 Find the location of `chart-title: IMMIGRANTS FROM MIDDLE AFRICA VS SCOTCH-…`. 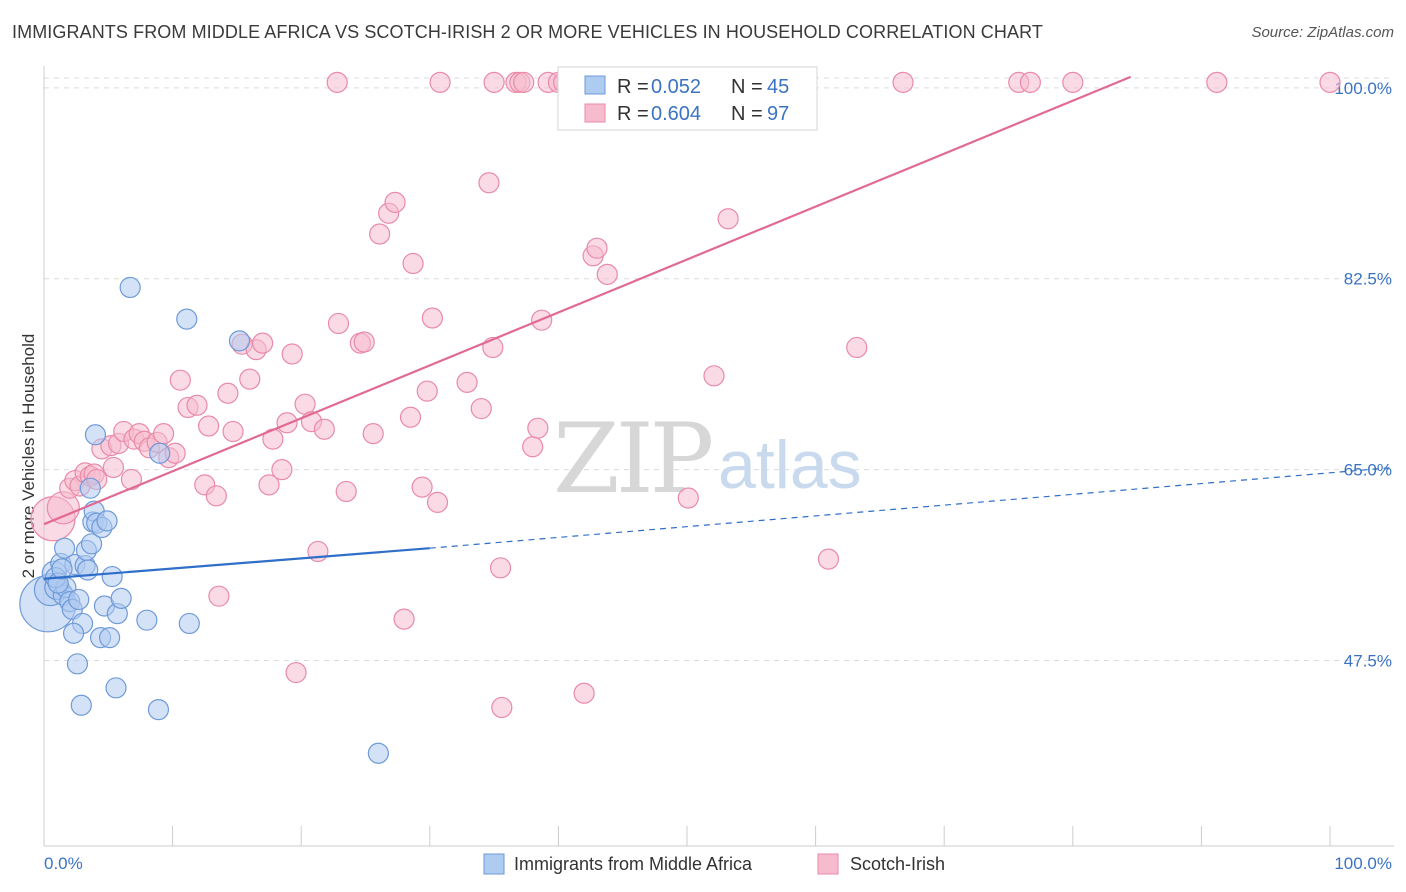

chart-title: IMMIGRANTS FROM MIDDLE AFRICA VS SCOTCH-… is located at coordinates (527, 32).